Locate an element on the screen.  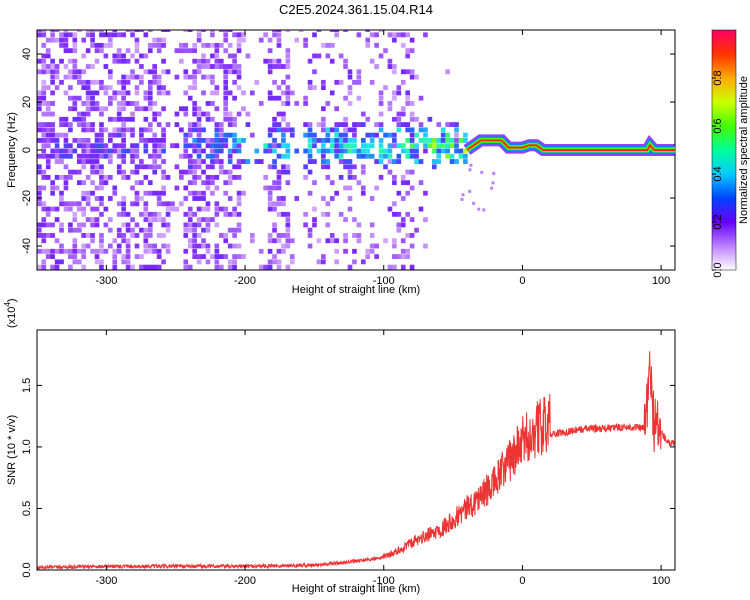
signal-trace-core is located at coordinates (570, 145).